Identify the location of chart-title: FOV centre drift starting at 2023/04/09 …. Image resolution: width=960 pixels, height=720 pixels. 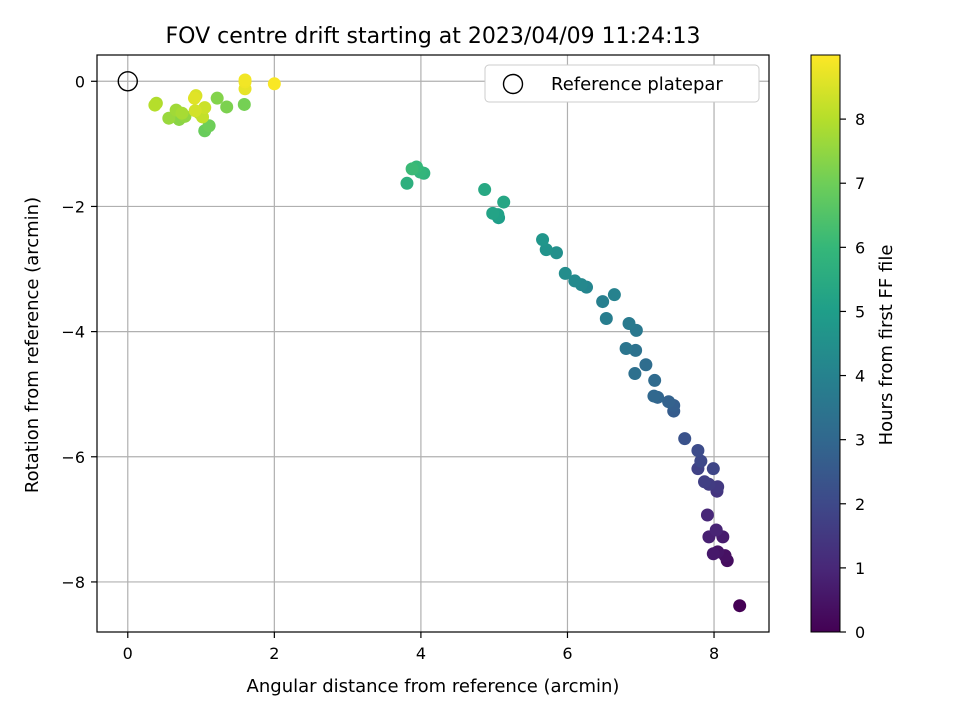
(433, 36).